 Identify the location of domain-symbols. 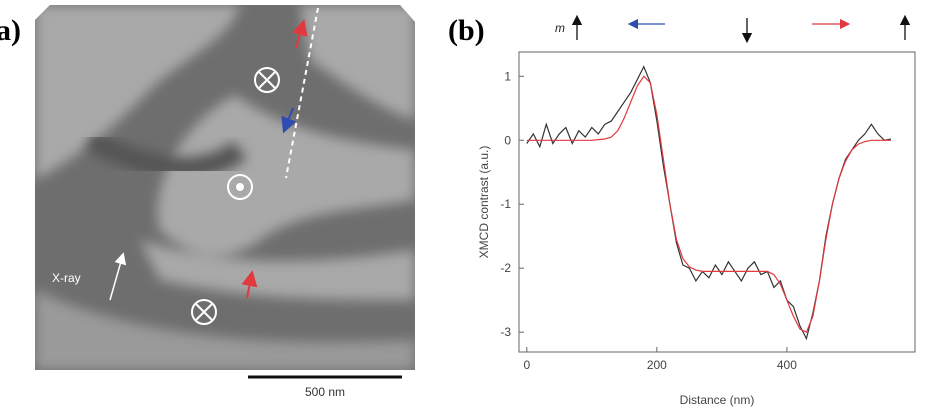
(235, 196).